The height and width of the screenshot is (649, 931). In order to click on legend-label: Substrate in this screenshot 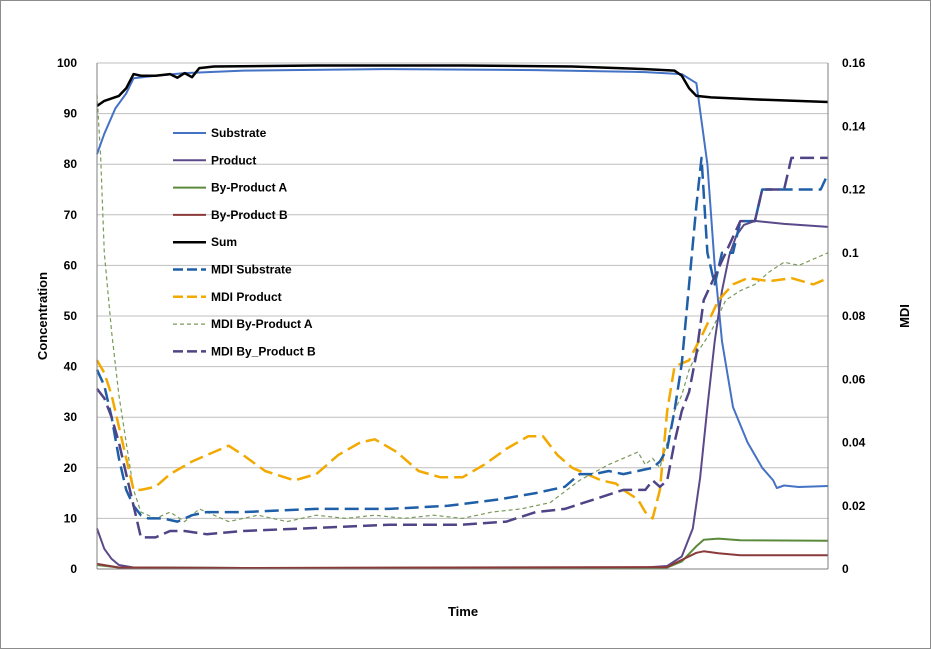, I will do `click(239, 133)`.